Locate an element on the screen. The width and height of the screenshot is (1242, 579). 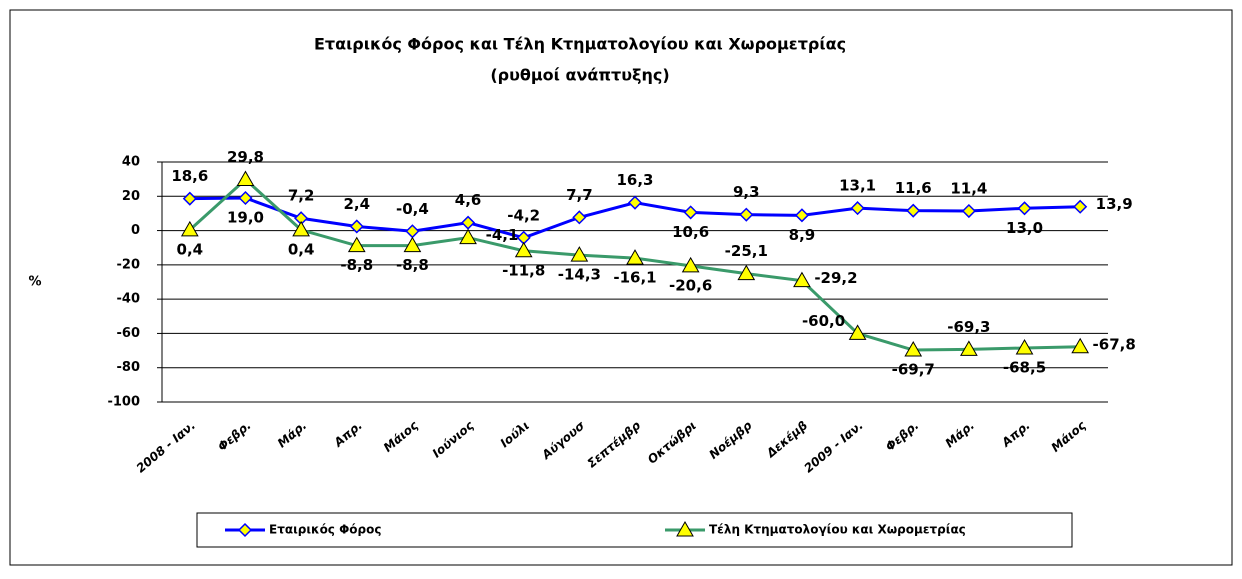
data-label: -0,4 is located at coordinates (412, 209).